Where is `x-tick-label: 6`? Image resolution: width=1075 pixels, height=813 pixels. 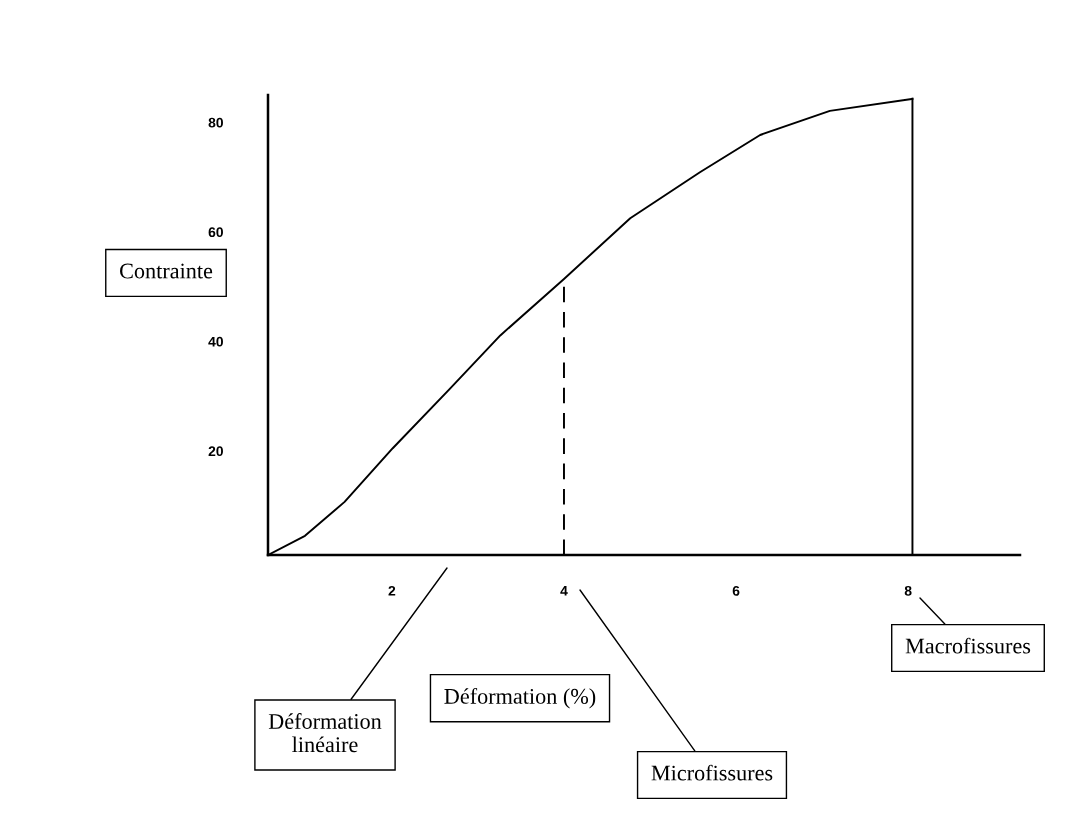 x-tick-label: 6 is located at coordinates (736, 590).